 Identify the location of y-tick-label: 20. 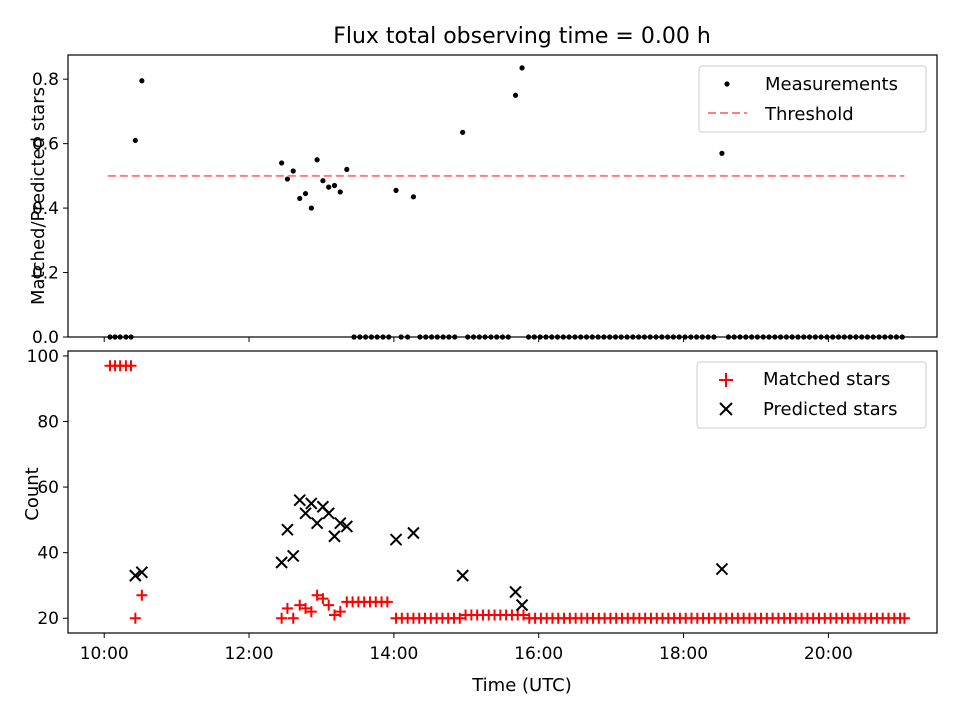
(48, 619).